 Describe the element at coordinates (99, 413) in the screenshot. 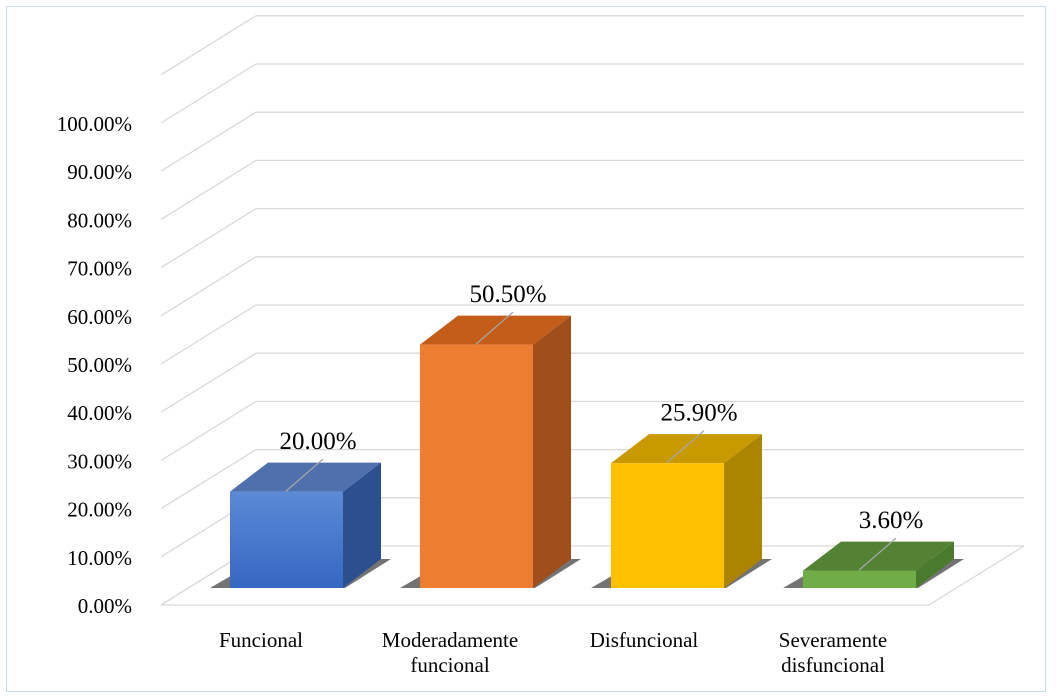

I see `y-tick-label: 40.00%` at that location.